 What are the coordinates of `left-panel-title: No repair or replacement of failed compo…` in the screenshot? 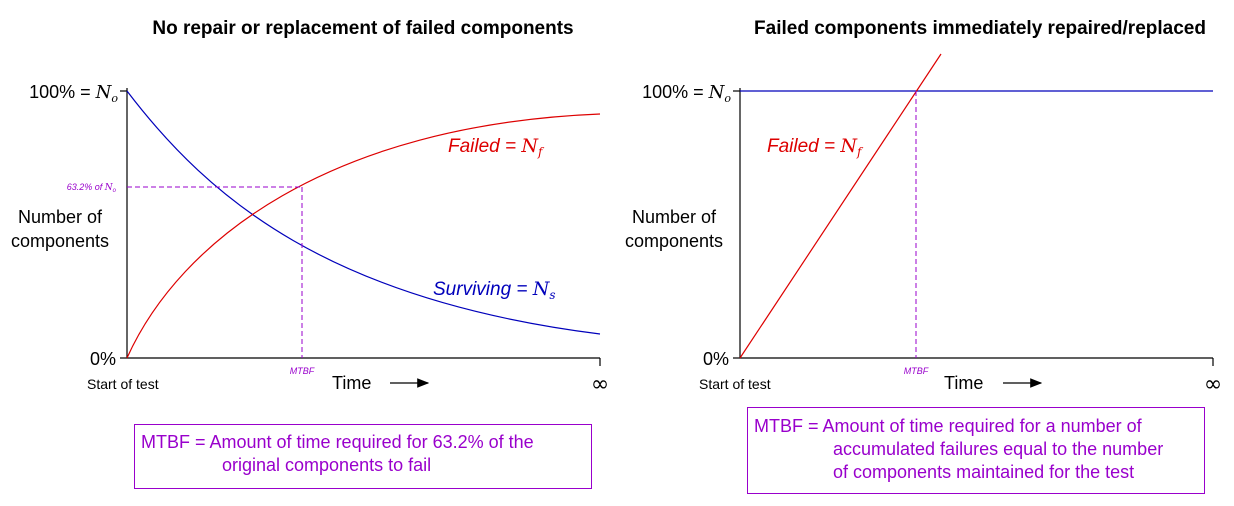 It's located at (362, 28).